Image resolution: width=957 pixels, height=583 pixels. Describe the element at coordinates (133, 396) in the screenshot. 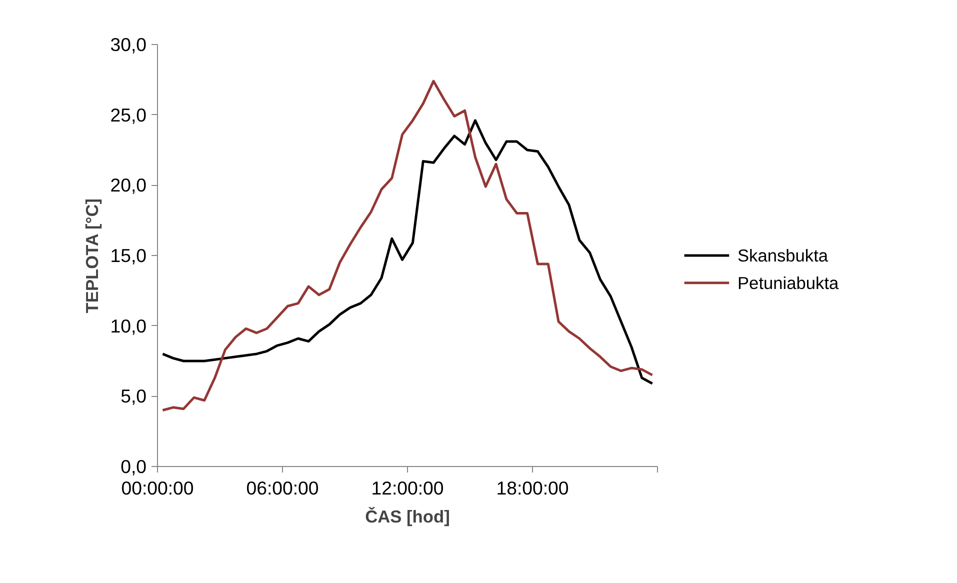

I see `y-tick-label: 5,0` at that location.